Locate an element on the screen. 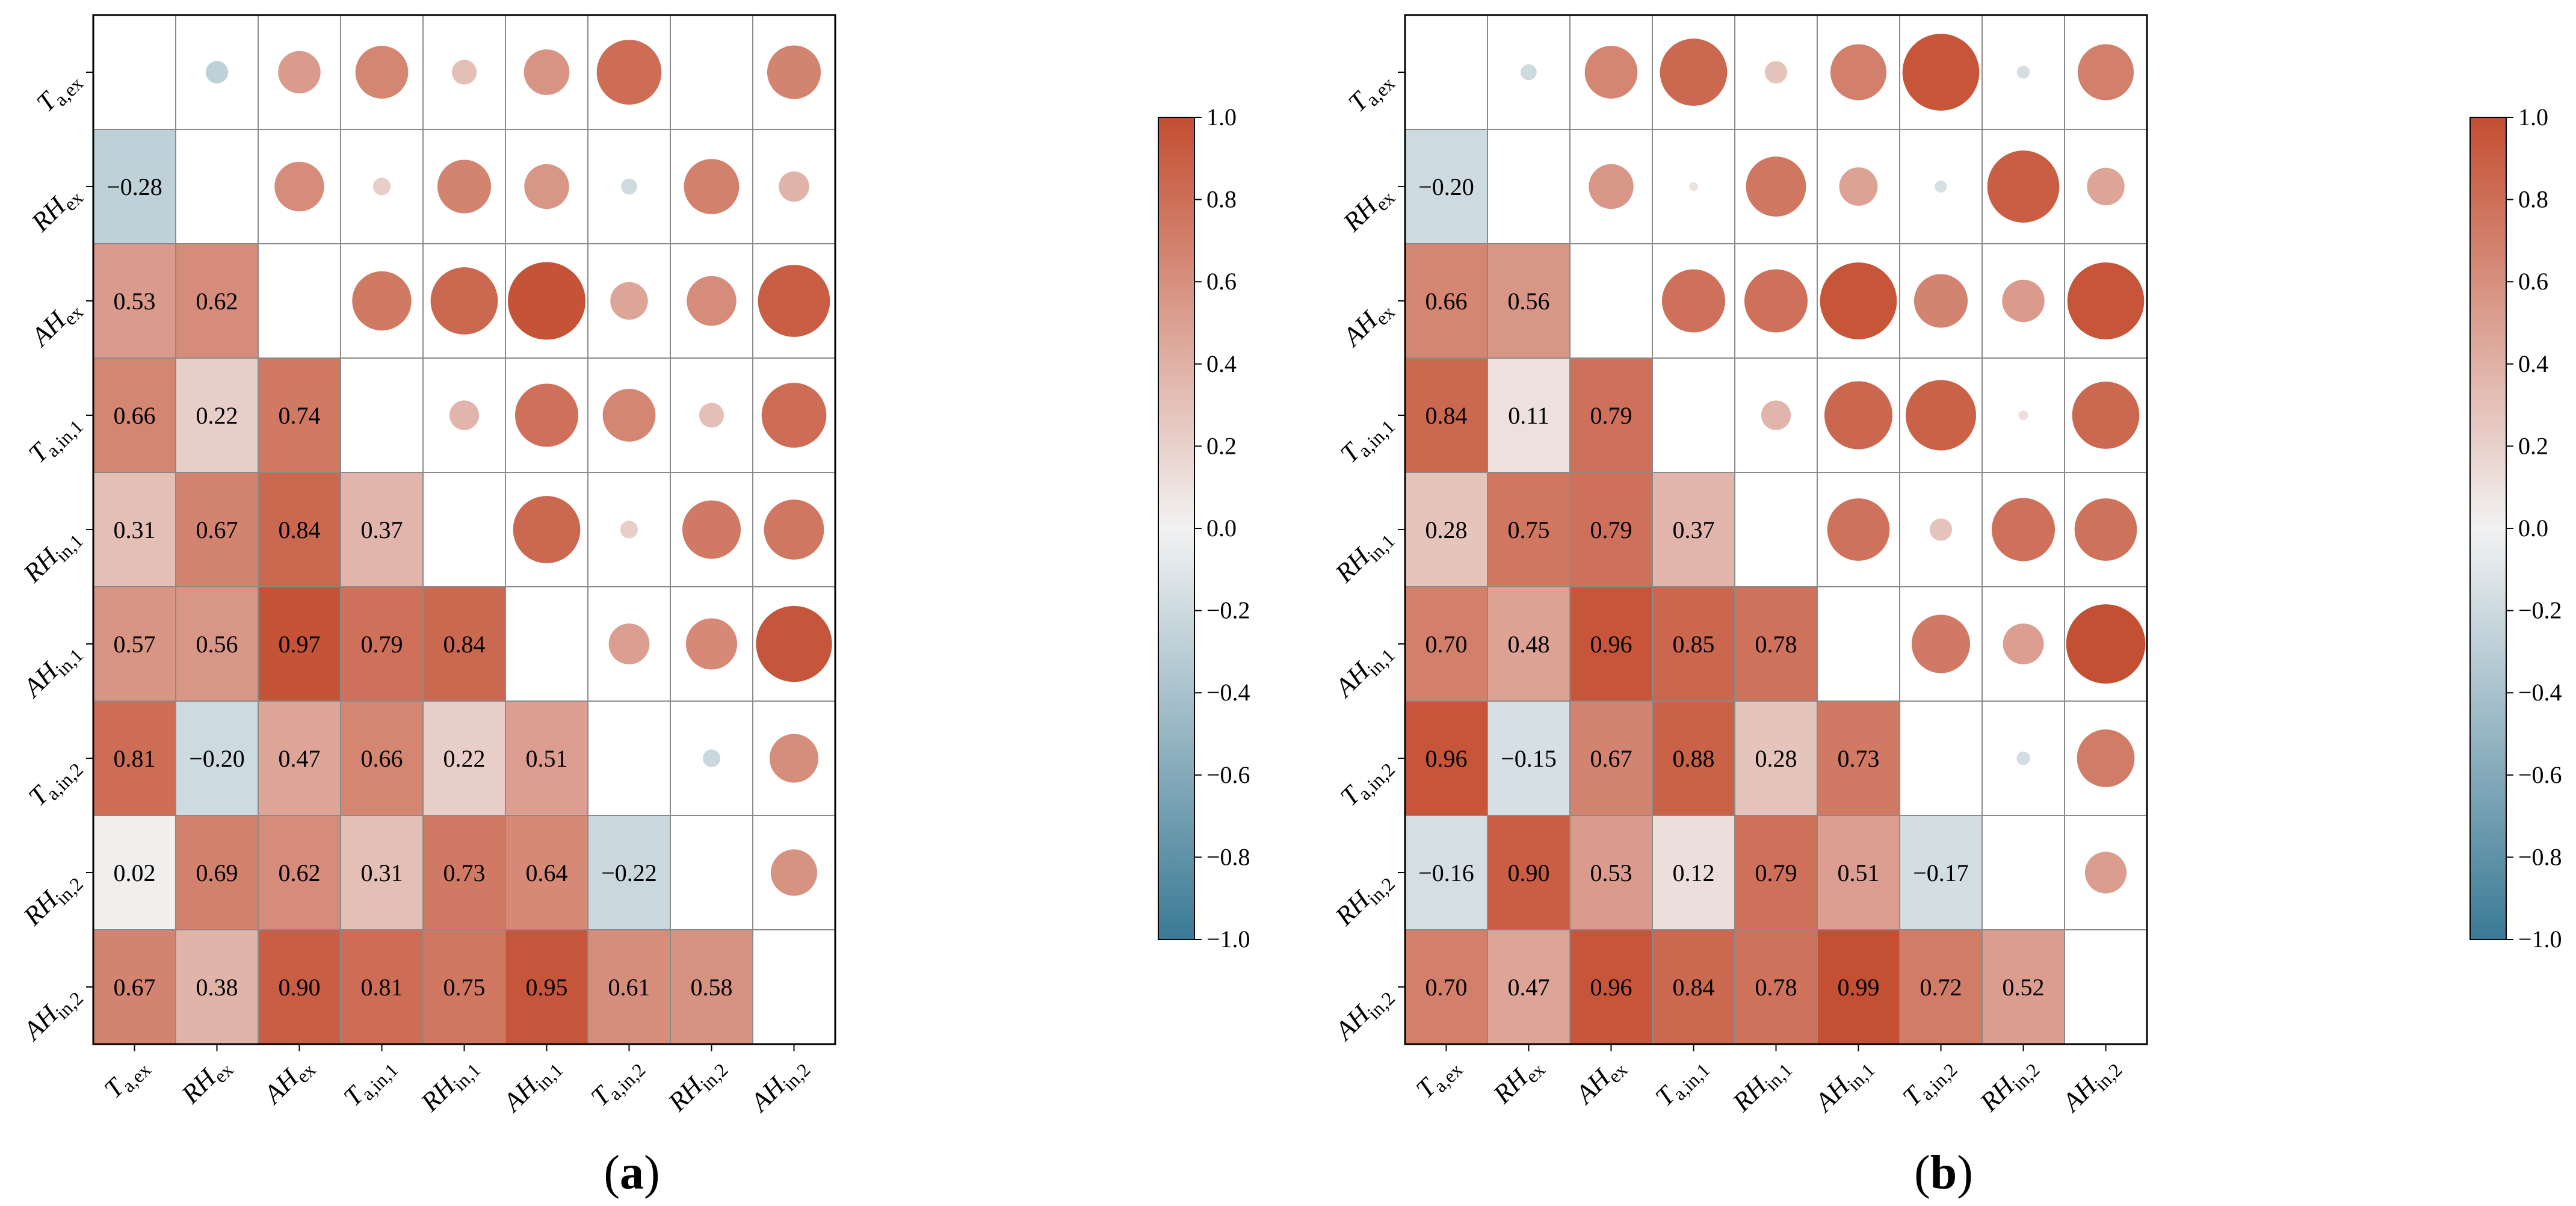 This screenshot has height=1206, width=2576. y-tick-label: Ta,in,1 is located at coordinates (1367, 439).